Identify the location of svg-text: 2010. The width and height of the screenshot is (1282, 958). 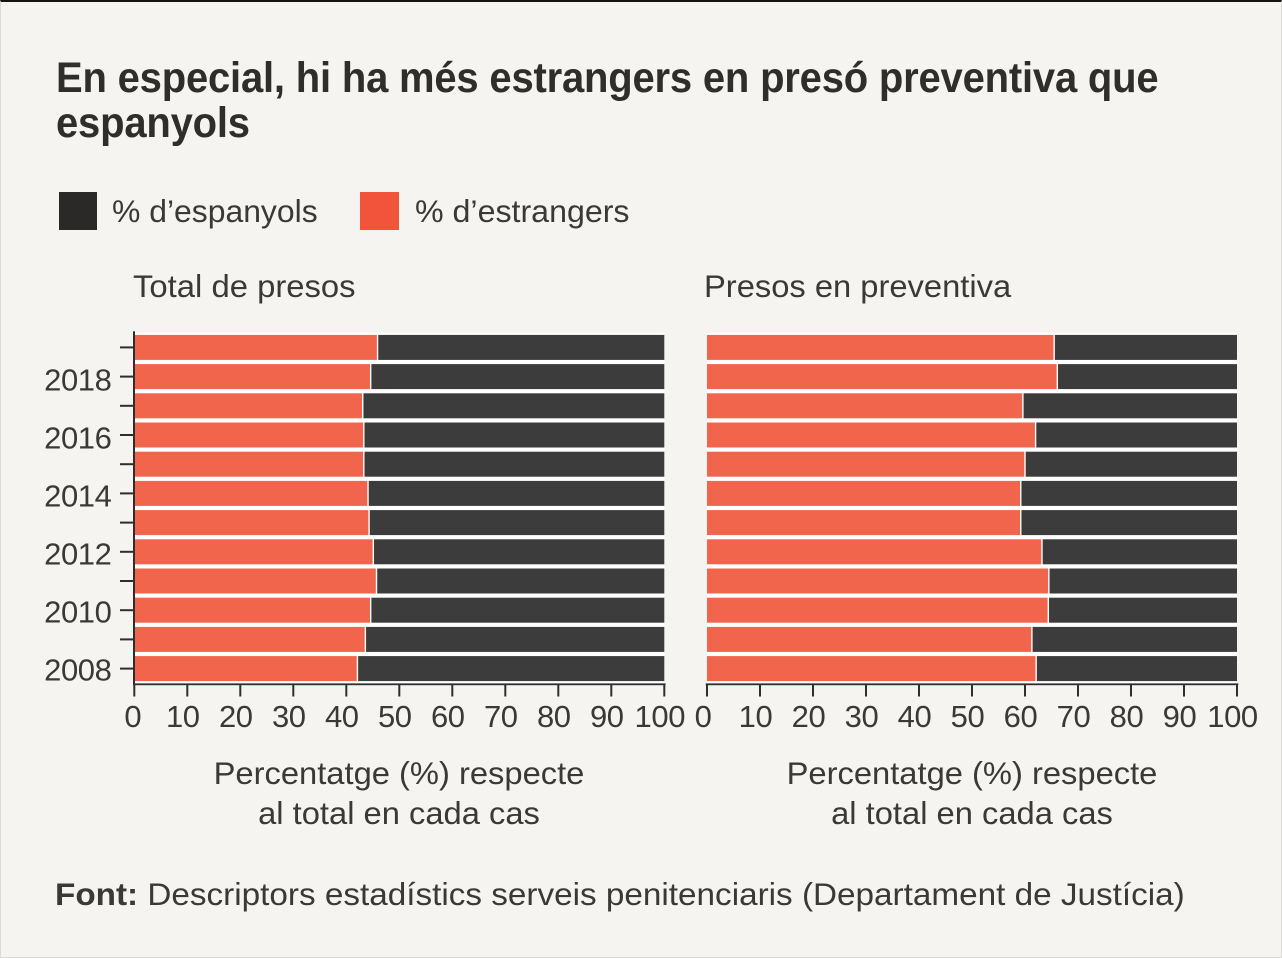
(78, 612).